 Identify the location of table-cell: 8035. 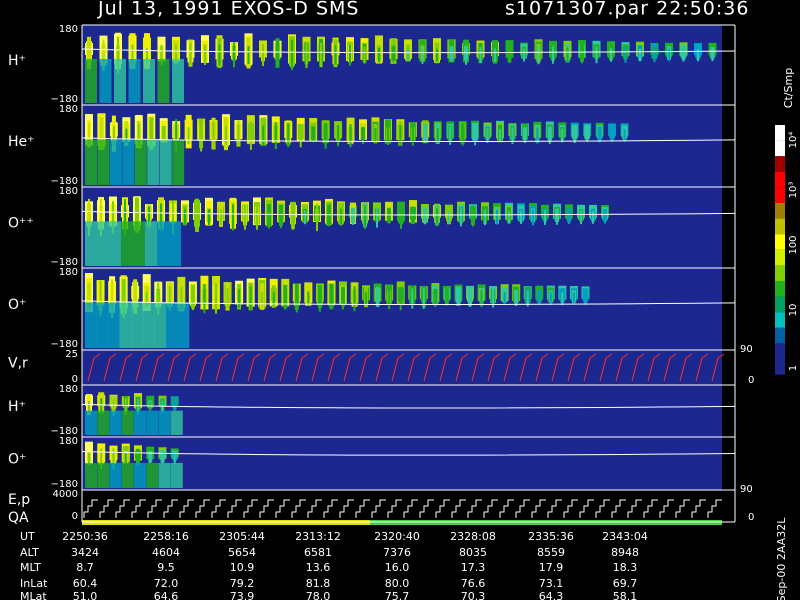
(473, 552).